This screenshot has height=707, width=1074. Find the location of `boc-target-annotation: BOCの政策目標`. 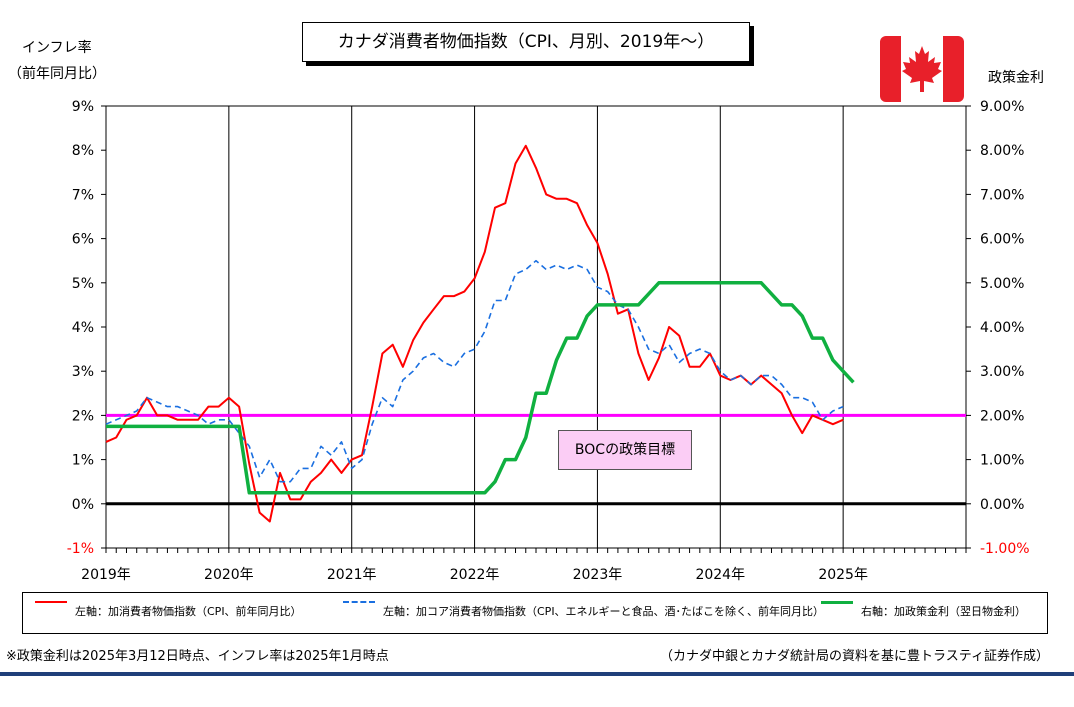

boc-target-annotation: BOCの政策目標 is located at coordinates (625, 450).